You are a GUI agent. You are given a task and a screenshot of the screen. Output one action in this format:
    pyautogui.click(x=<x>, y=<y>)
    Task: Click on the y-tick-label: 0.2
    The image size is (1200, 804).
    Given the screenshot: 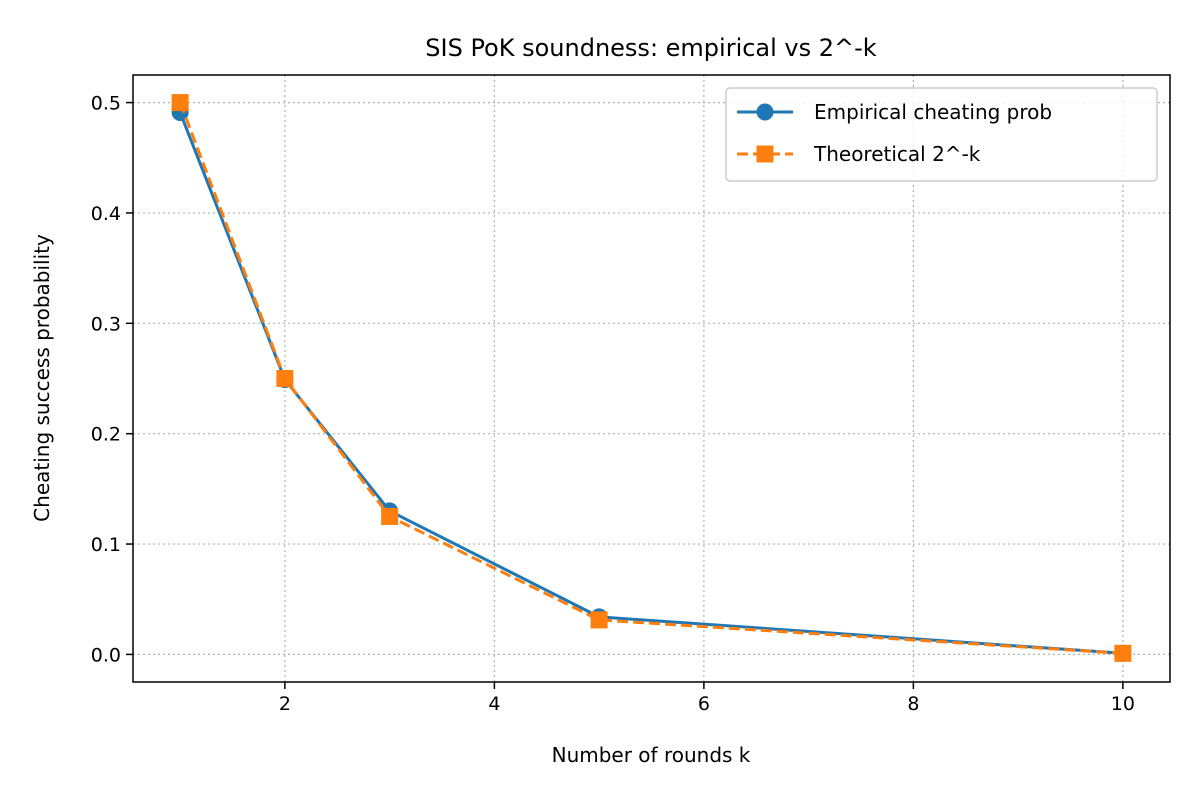 What is the action you would take?
    pyautogui.click(x=106, y=435)
    